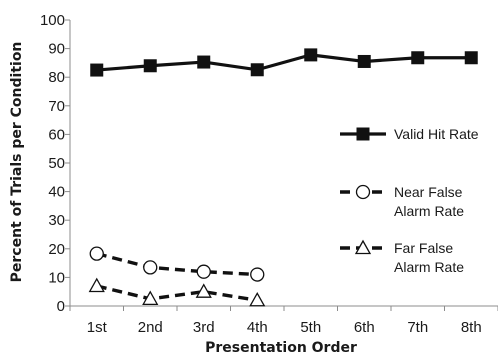 Image resolution: width=498 pixels, height=356 pixels. I want to click on y-tick-label: 60, so click(56, 134).